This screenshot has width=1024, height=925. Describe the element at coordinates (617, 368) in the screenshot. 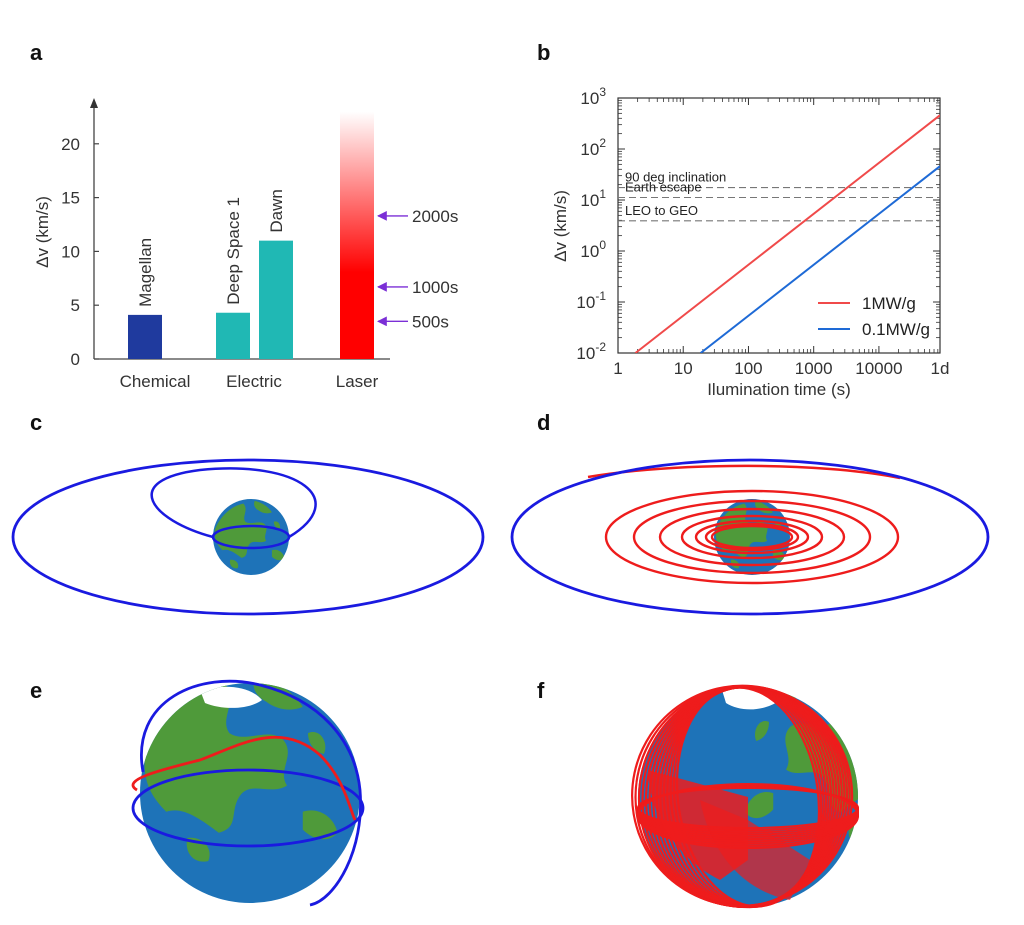

I see `x-tick-label-b: 1` at that location.